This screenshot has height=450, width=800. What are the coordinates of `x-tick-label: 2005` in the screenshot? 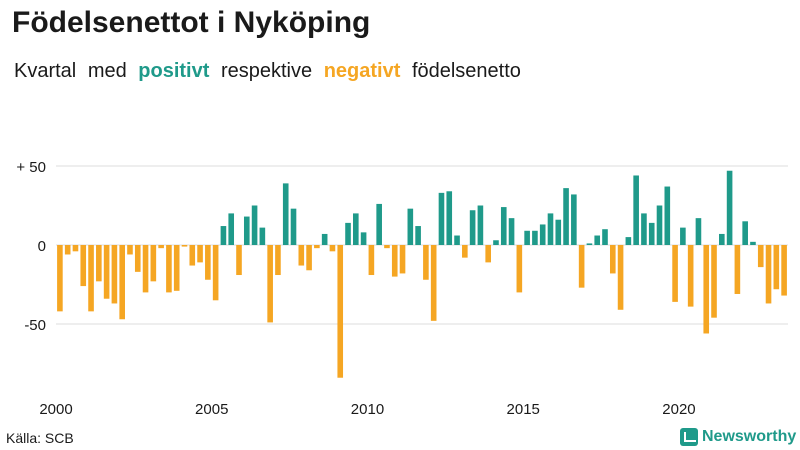 It's located at (211, 409).